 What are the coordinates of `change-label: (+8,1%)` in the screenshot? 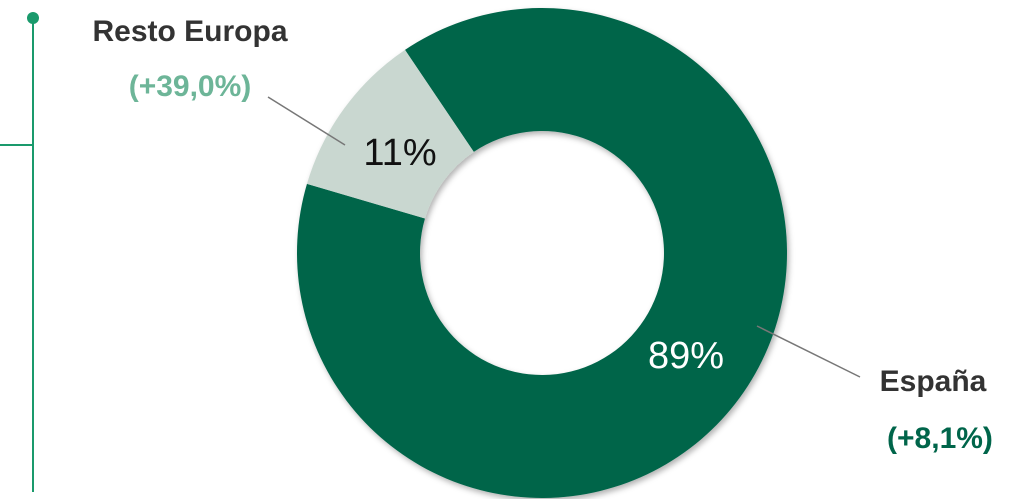 It's located at (940, 438).